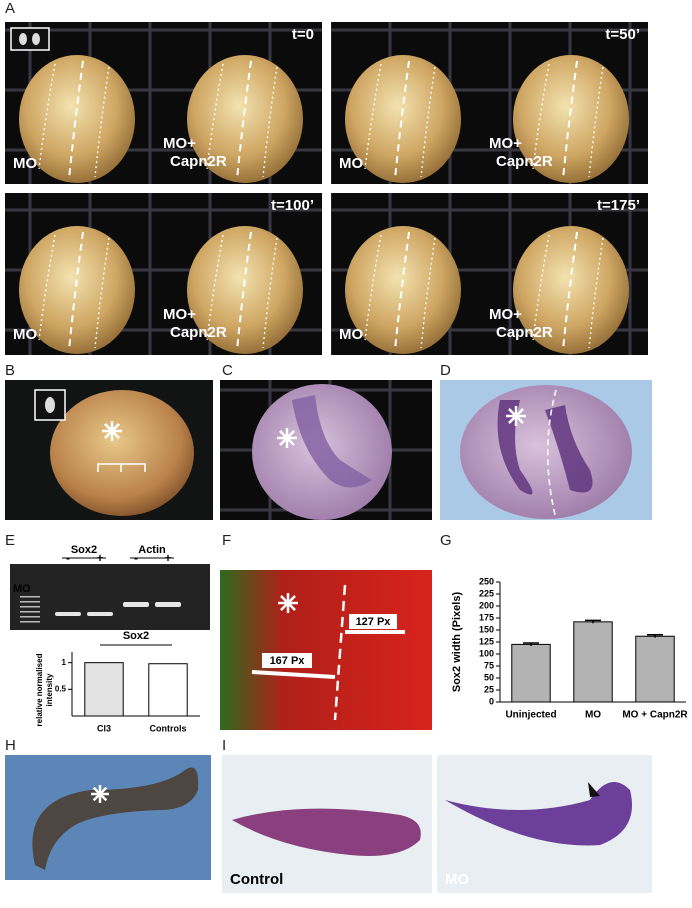 This screenshot has height=908, width=692. What do you see at coordinates (486, 593) in the screenshot?
I see `y-tick-label: 225` at bounding box center [486, 593].